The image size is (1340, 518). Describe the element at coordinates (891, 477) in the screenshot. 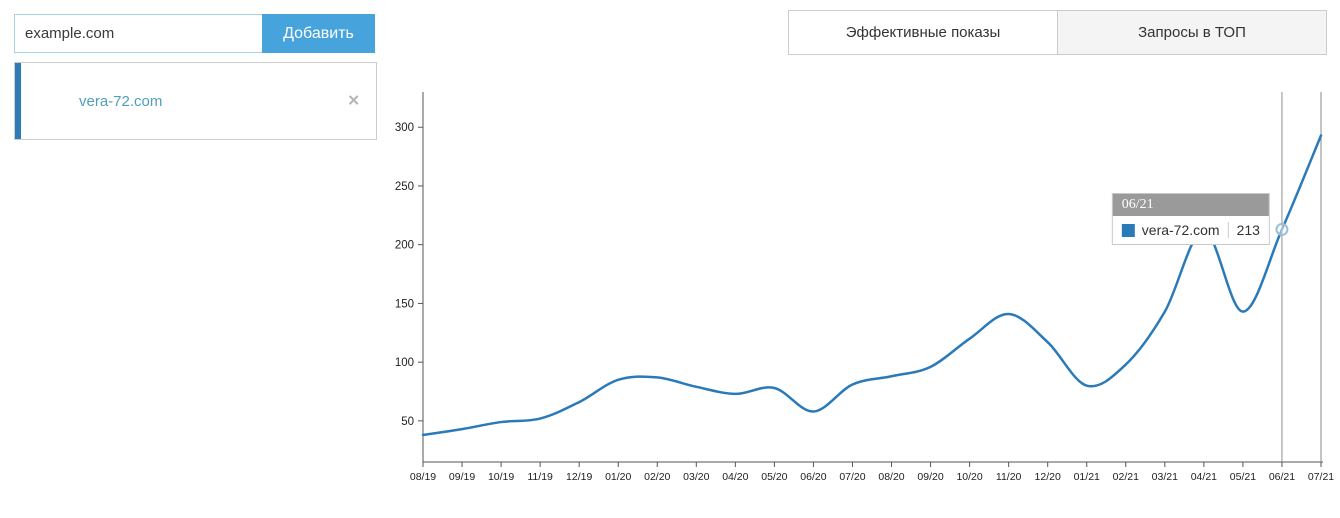

I see `x-tick-label: 08/20` at that location.